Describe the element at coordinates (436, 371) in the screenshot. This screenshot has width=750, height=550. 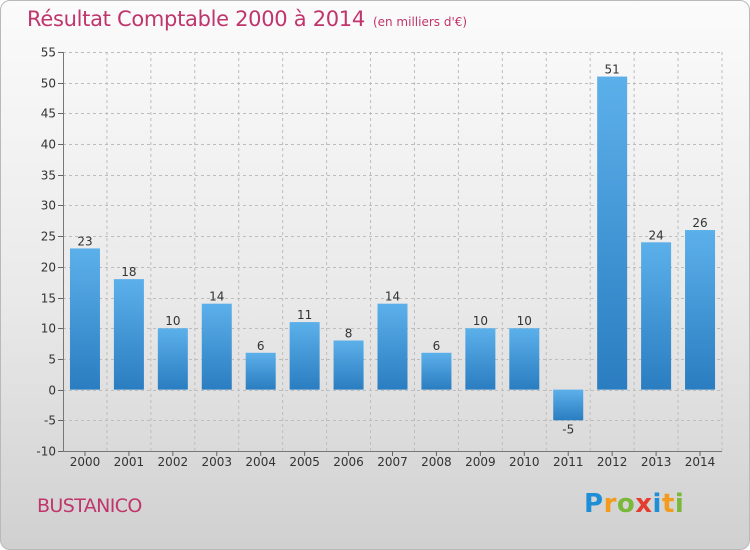
I see `bar-2008` at that location.